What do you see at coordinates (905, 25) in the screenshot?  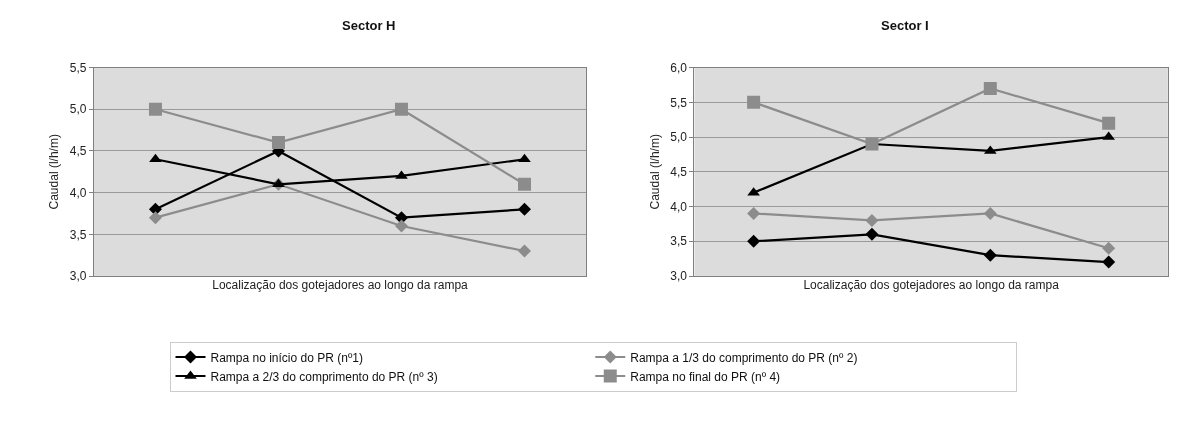 I see `chart-title: Sector I` at bounding box center [905, 25].